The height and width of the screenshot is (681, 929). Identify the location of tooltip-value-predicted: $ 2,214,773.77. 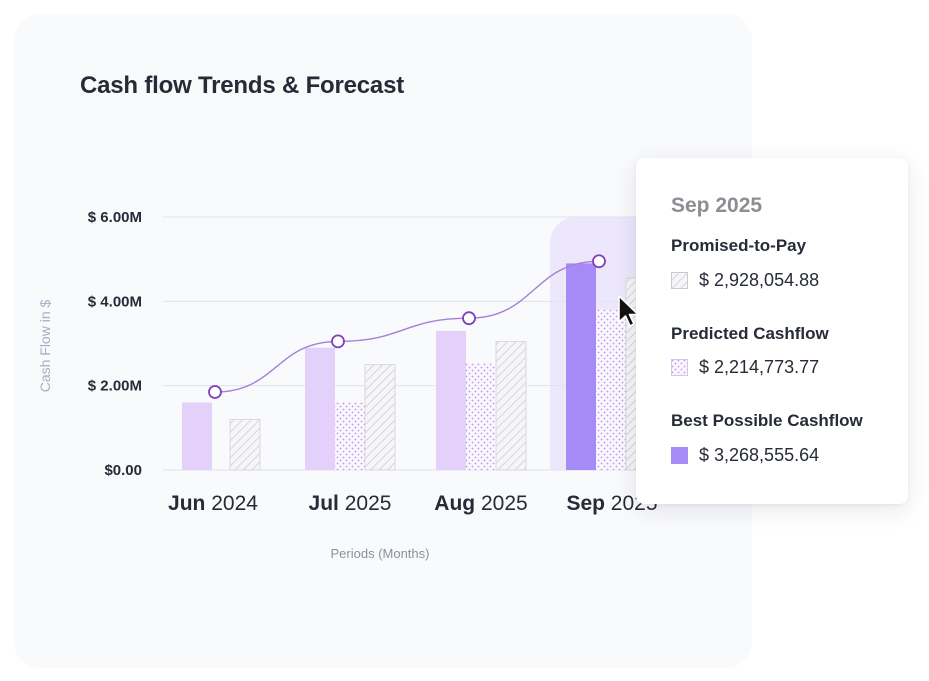
(759, 367).